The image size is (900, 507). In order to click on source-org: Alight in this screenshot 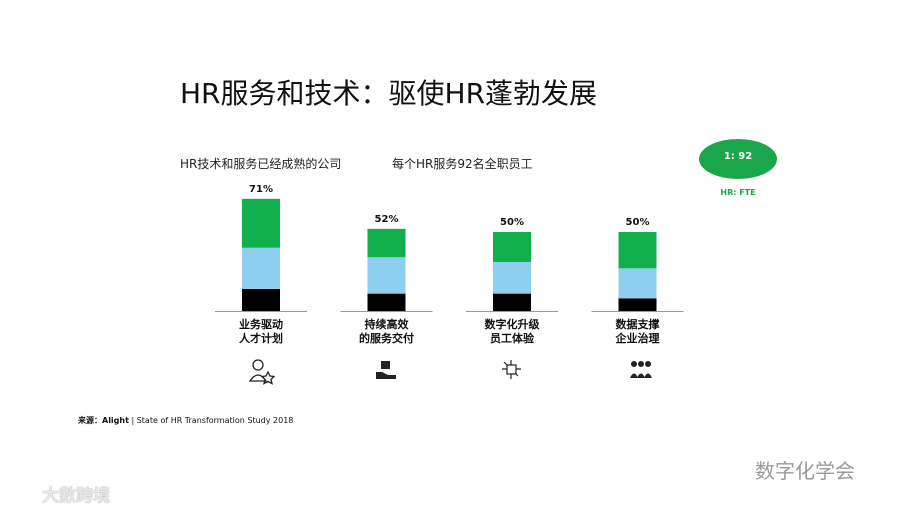, I will do `click(115, 420)`.